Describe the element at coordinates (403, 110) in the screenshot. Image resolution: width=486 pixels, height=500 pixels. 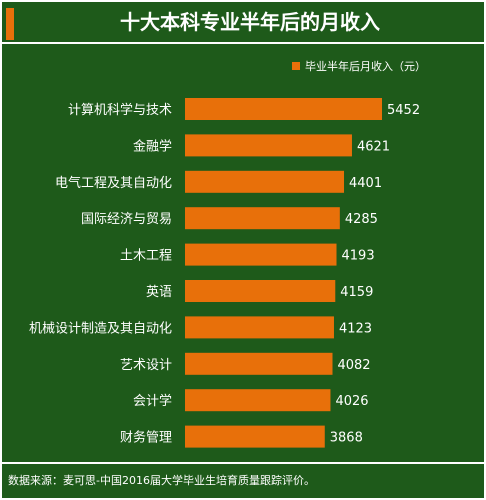
I see `value-label: 5452` at that location.